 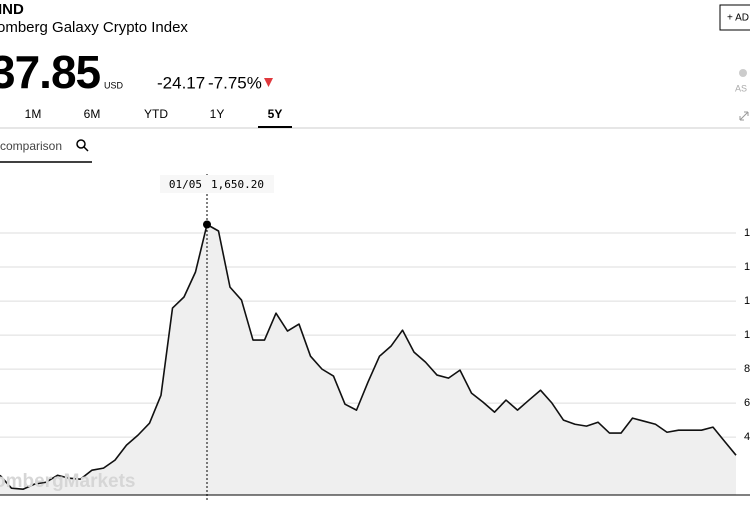 What do you see at coordinates (12, 9) in the screenshot?
I see `ticker: IND` at bounding box center [12, 9].